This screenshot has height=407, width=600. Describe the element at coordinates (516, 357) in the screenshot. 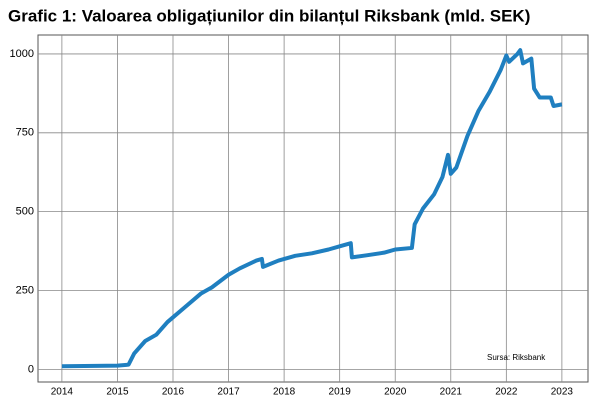

I see `annotation: Sursa: Riksbank` at that location.